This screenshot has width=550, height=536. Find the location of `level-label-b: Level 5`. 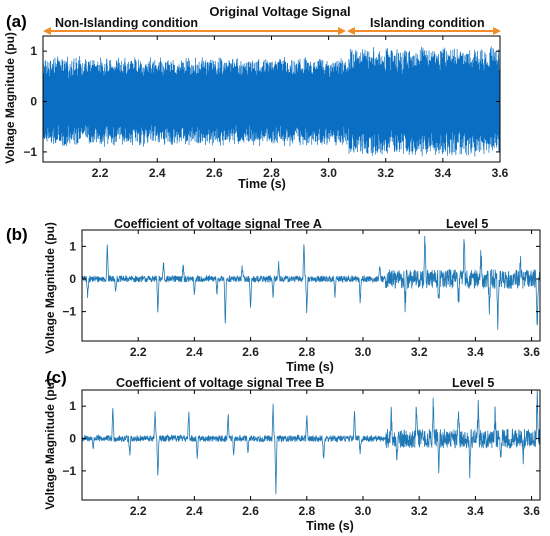

level-label-b: Level 5 is located at coordinates (467, 224).